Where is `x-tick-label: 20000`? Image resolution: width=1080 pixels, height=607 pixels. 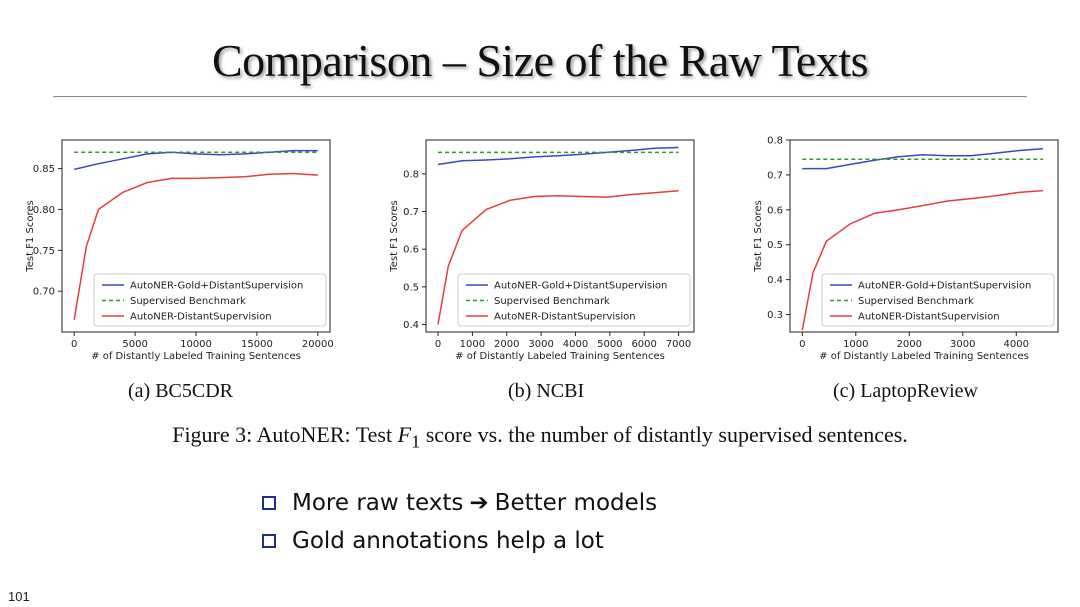
x-tick-label: 20000 is located at coordinates (318, 344).